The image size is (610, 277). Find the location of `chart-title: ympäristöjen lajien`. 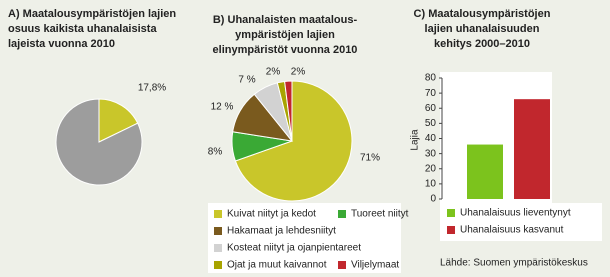

chart-title: ympäristöjen lajien is located at coordinates (285, 35).